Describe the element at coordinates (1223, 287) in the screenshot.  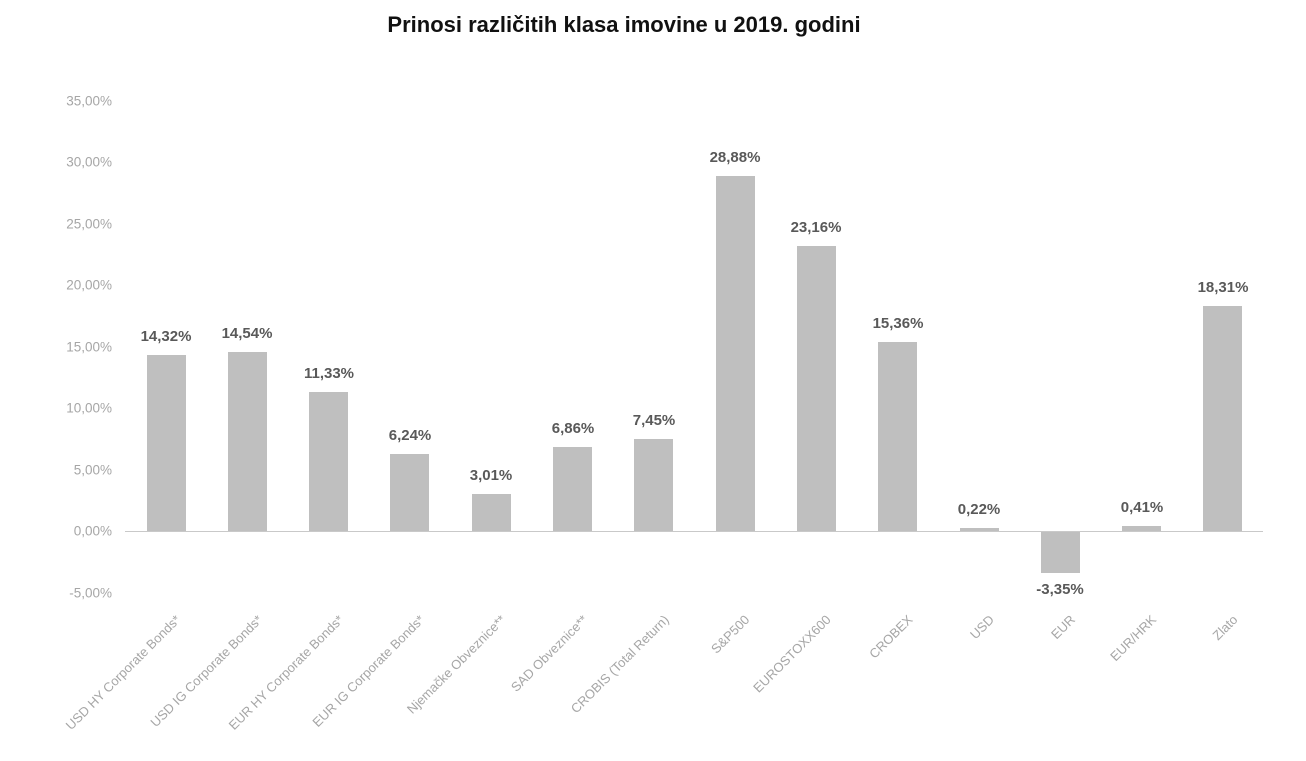
I see `bar-value-label: 18,31%` at that location.